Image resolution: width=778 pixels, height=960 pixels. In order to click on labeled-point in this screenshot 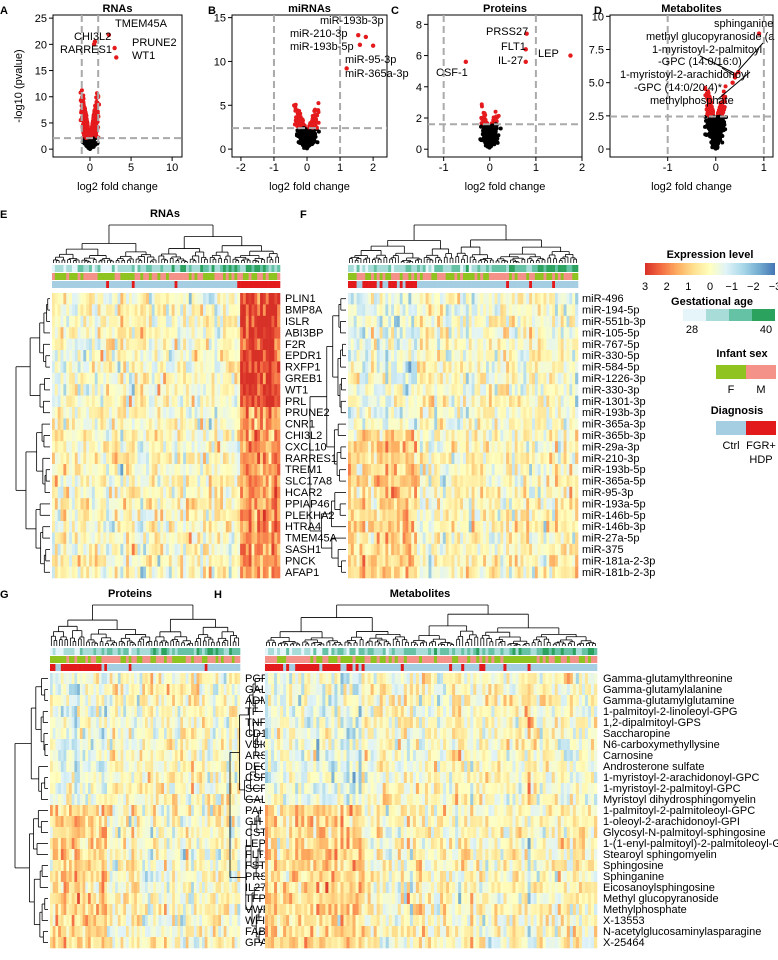, I will do `click(373, 45)`.